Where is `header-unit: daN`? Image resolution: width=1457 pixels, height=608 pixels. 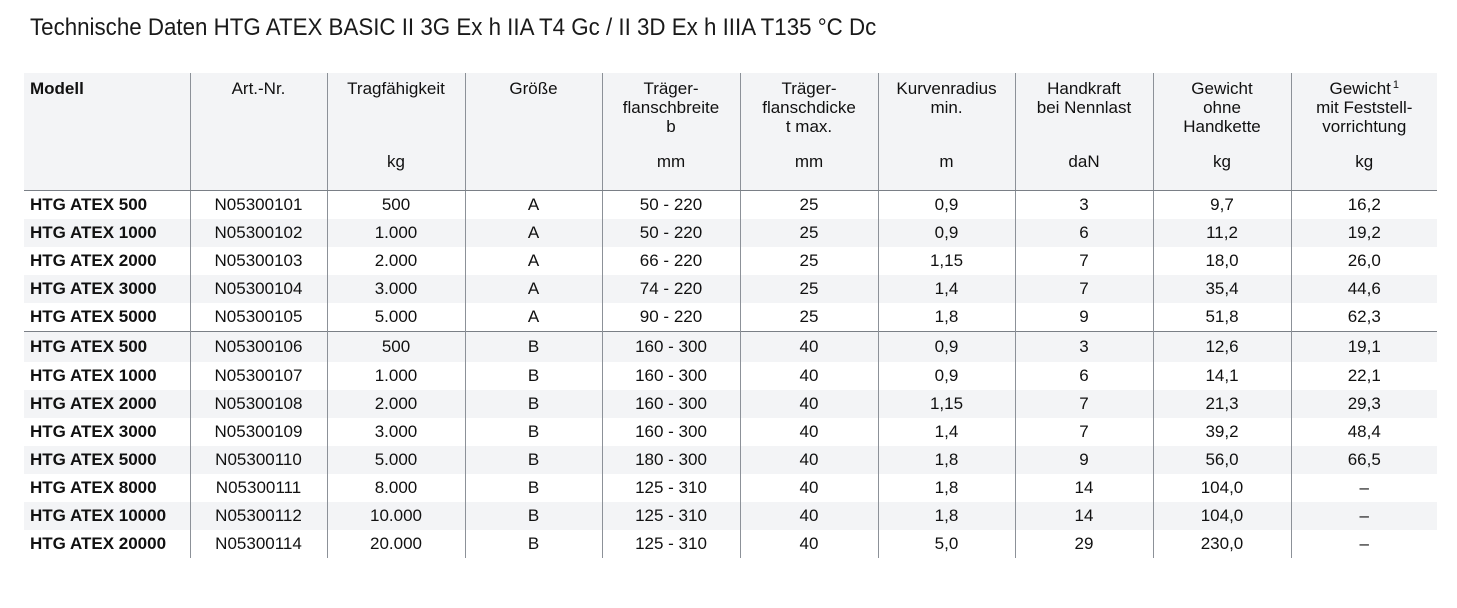 header-unit: daN is located at coordinates (1084, 161).